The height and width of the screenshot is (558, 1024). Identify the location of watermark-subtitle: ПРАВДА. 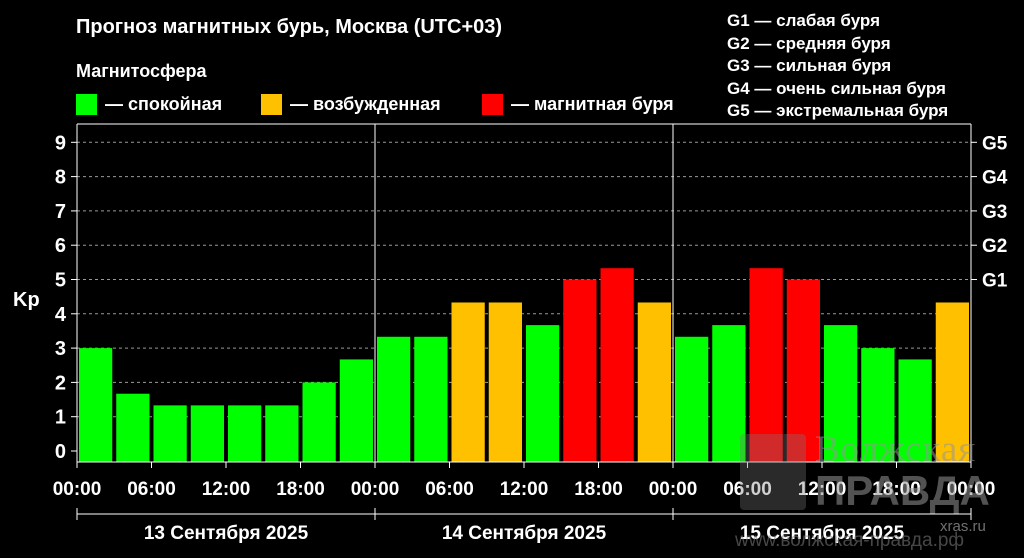
(902, 490).